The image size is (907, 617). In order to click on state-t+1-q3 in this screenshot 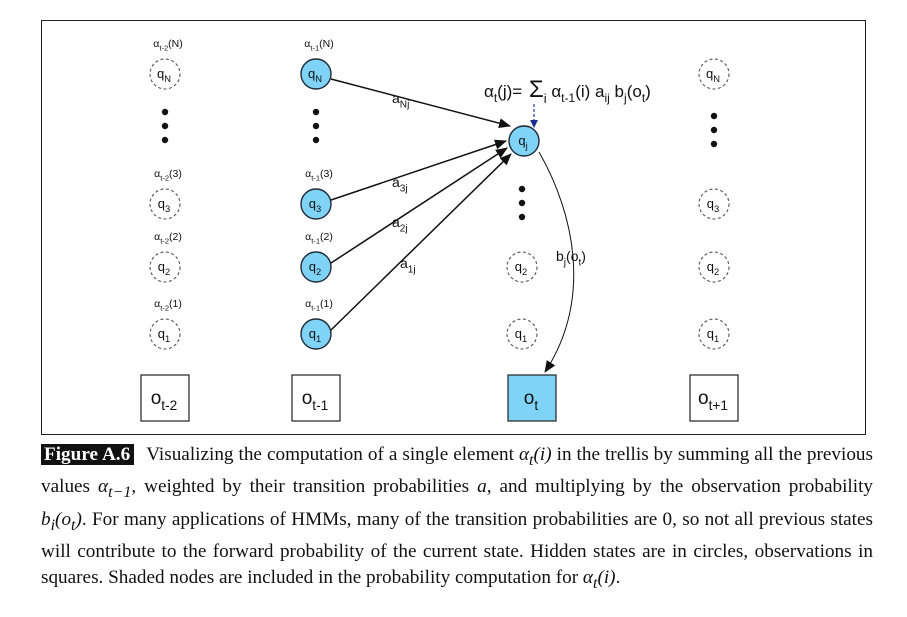, I will do `click(714, 204)`.